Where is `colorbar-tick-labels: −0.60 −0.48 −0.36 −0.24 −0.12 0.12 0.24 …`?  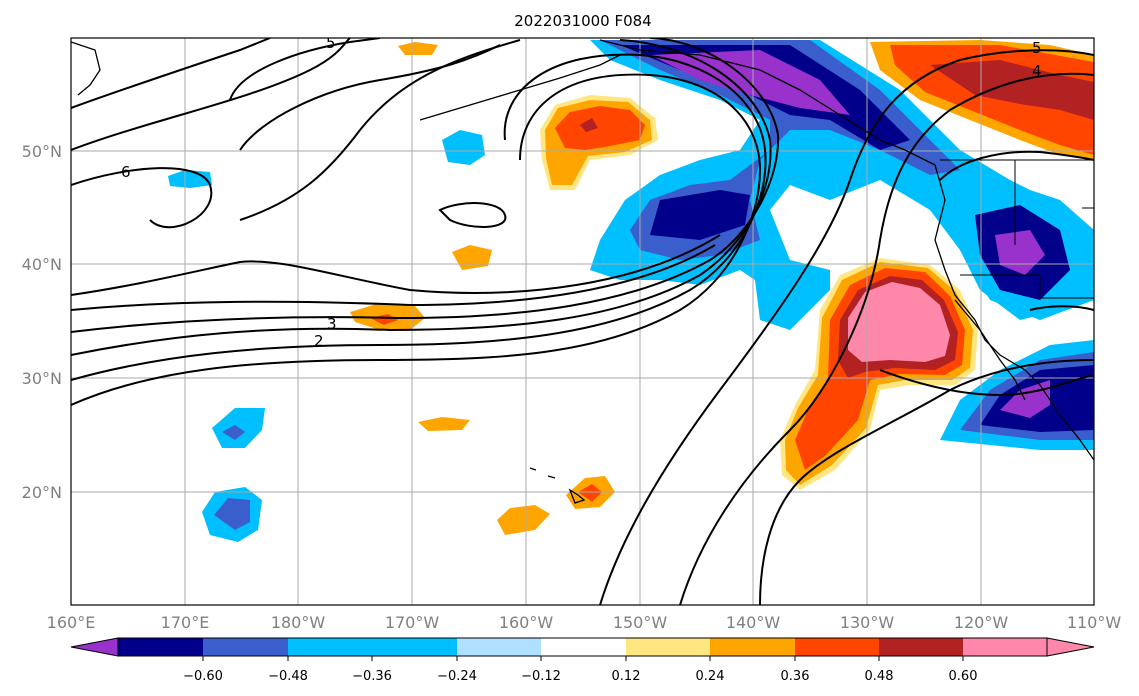
colorbar-tick-labels: −0.60 −0.48 −0.36 −0.24 −0.12 0.12 0.24 … is located at coordinates (580, 676).